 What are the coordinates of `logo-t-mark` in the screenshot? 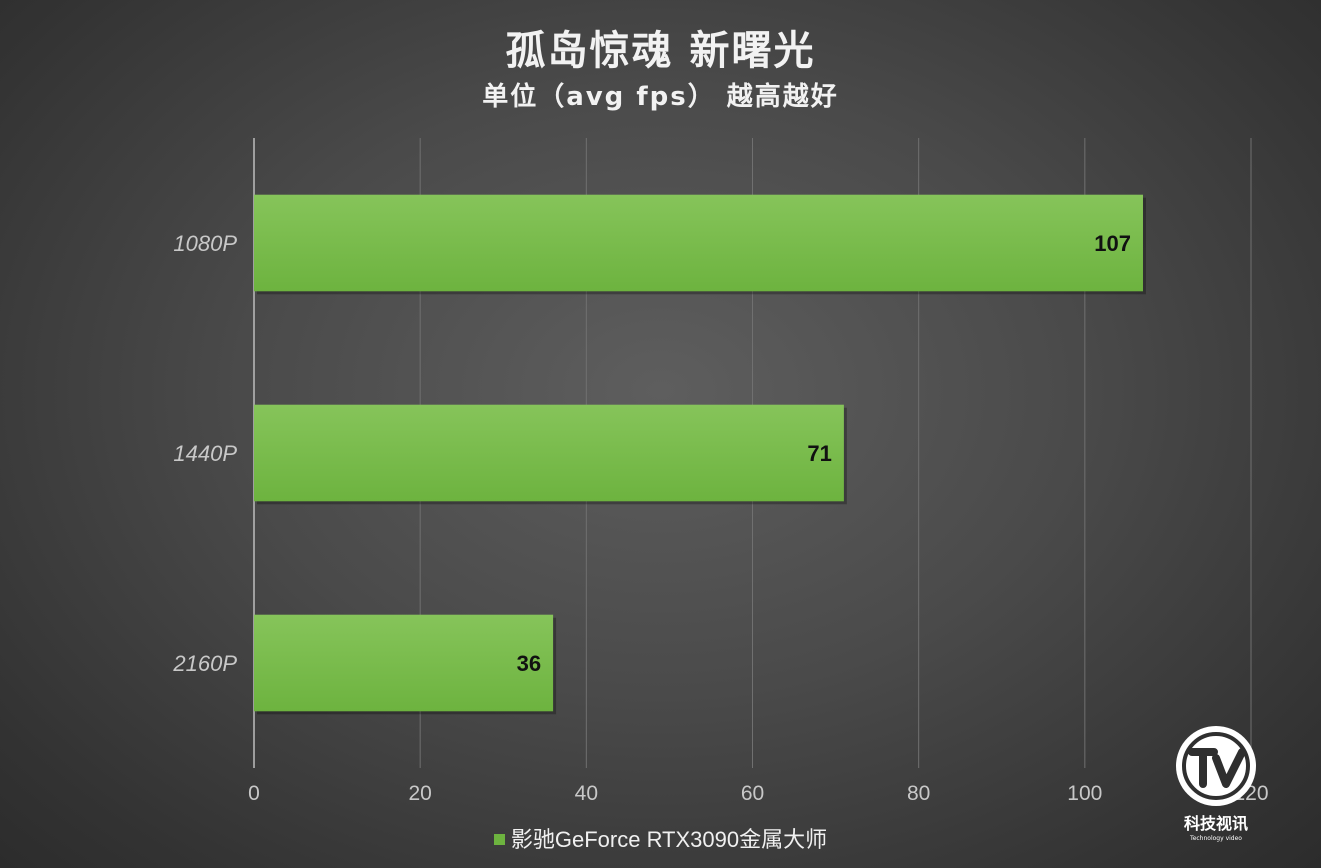 It's located at (1203, 768).